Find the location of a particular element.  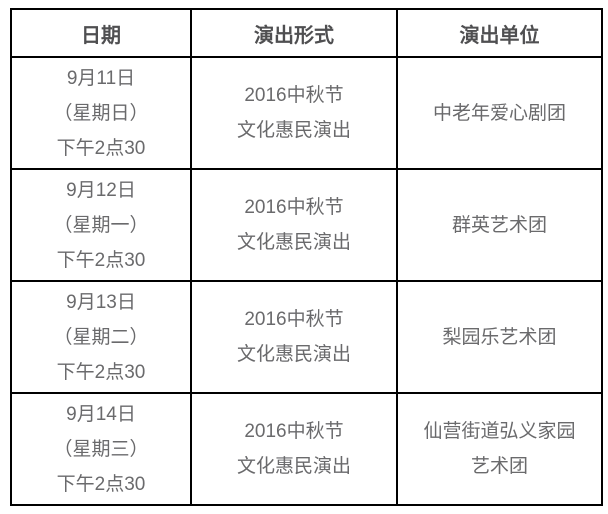

date-line: （星期三） is located at coordinates (101, 449).